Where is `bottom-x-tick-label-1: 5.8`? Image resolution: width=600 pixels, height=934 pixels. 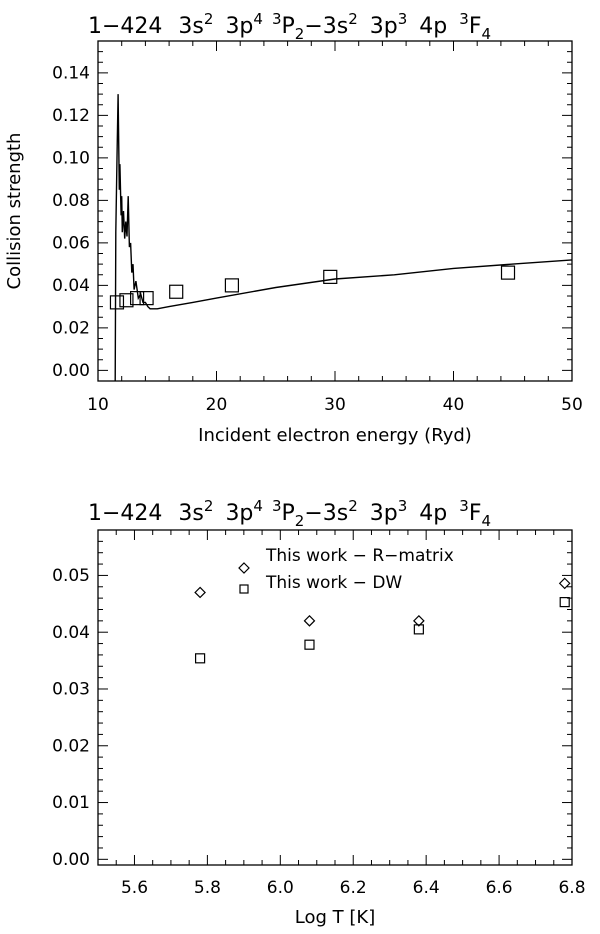
bottom-x-tick-label-1: 5.8 is located at coordinates (207, 888).